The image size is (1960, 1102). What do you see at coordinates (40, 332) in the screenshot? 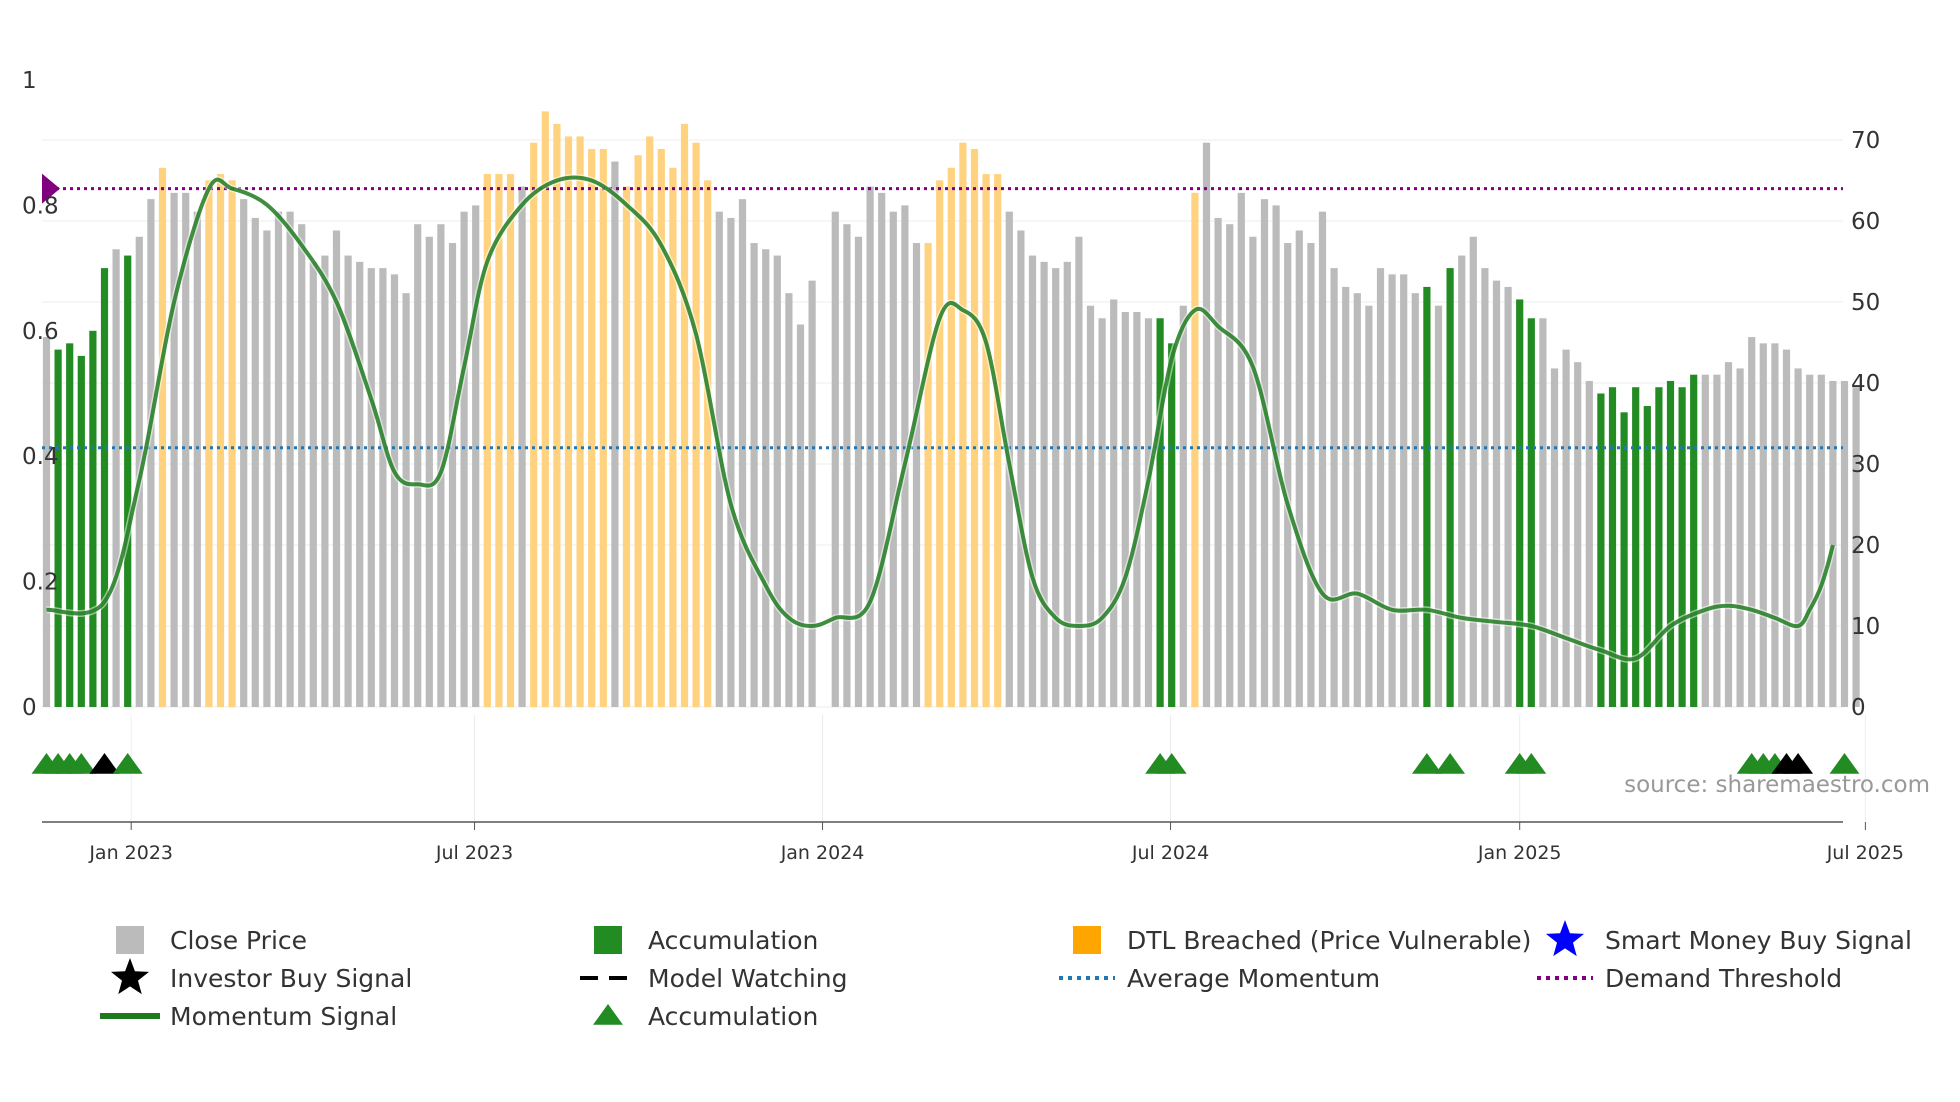
I see `left-tick-label: 0.6` at bounding box center [40, 332].